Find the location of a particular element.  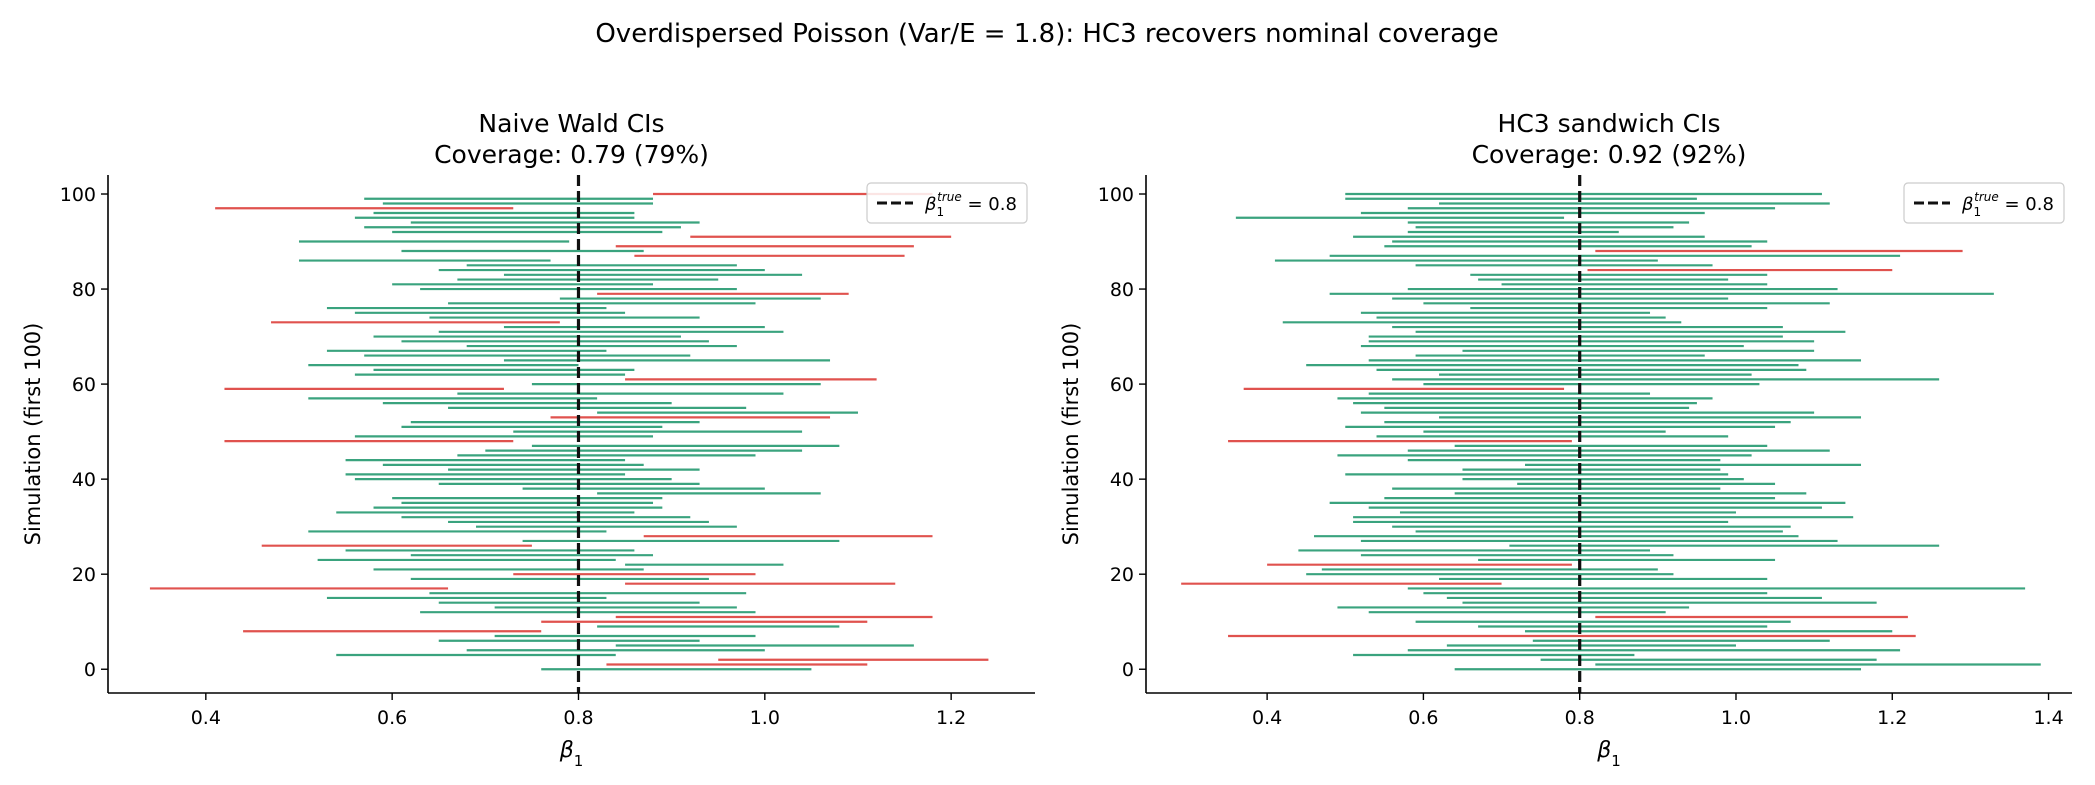

panel-subtitle: Coverage: 0.79 (79%) is located at coordinates (571, 154).